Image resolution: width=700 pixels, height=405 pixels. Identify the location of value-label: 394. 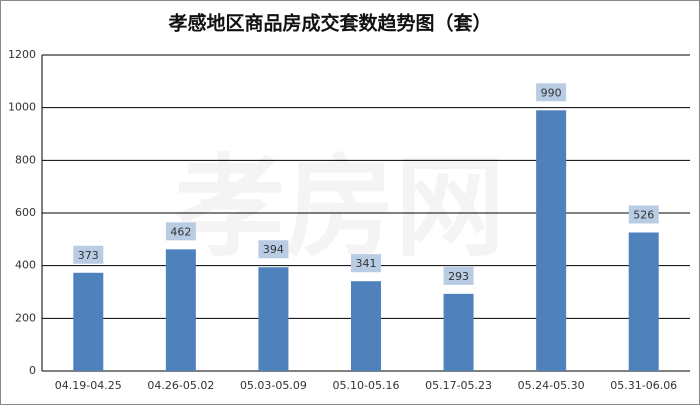
(273, 249).